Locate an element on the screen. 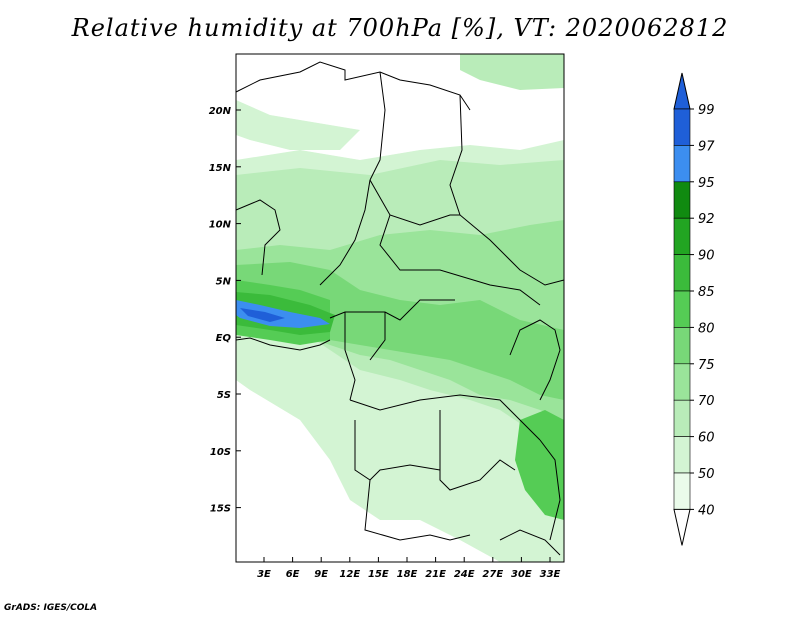  lon-tick-label: 6E is located at coordinates (293, 574).